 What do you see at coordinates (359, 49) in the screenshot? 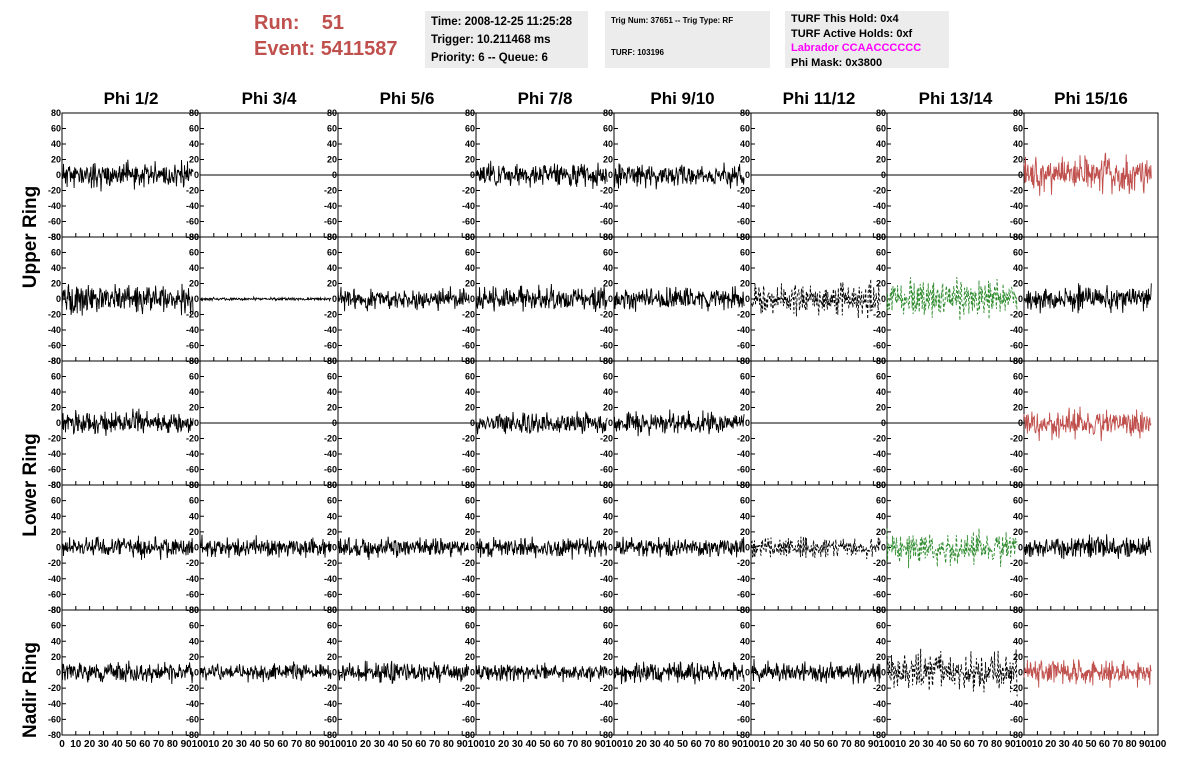
I see `event-value: 5411587` at bounding box center [359, 49].